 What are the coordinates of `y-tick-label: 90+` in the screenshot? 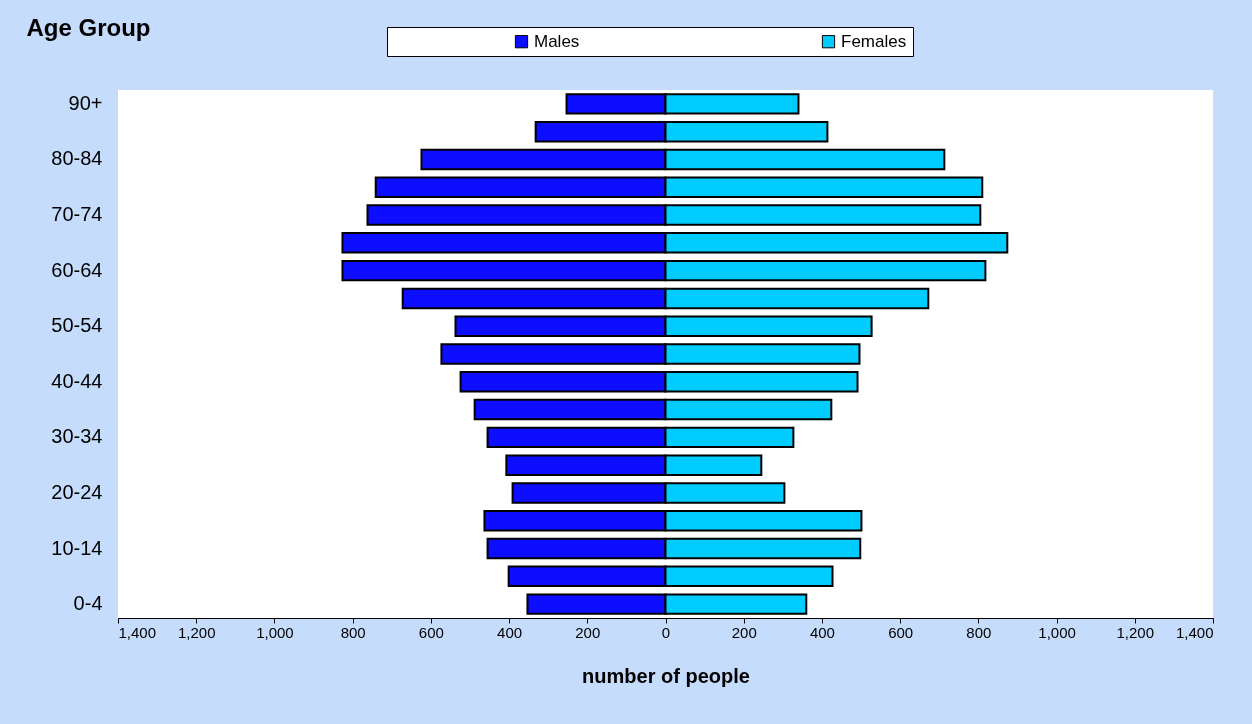 It's located at (85, 102).